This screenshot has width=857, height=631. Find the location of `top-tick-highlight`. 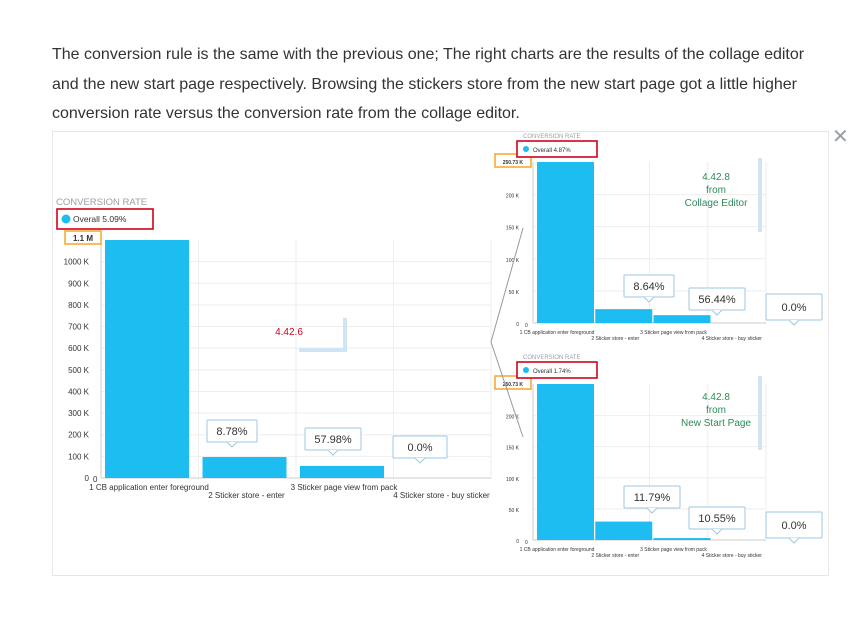

top-tick-highlight is located at coordinates (83, 237).